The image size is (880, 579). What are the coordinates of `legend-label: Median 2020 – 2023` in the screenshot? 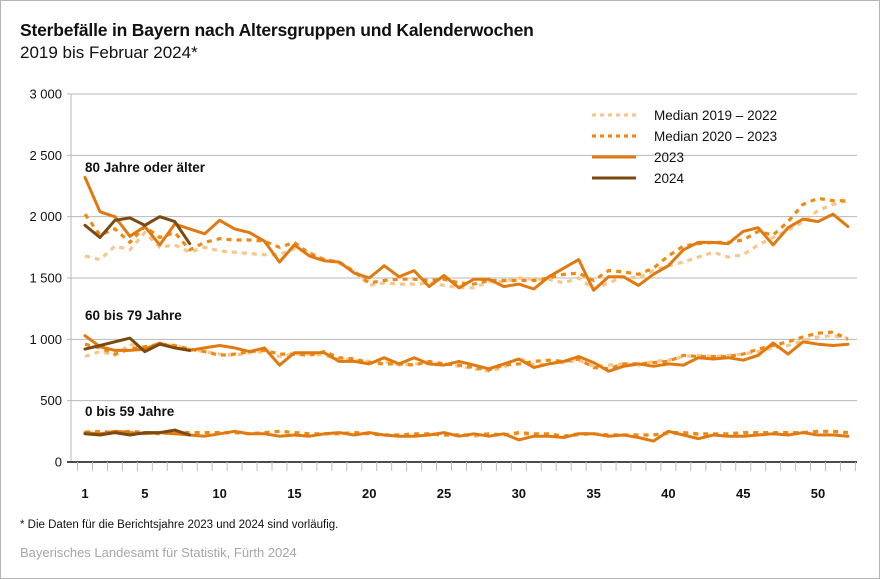 It's located at (715, 136).